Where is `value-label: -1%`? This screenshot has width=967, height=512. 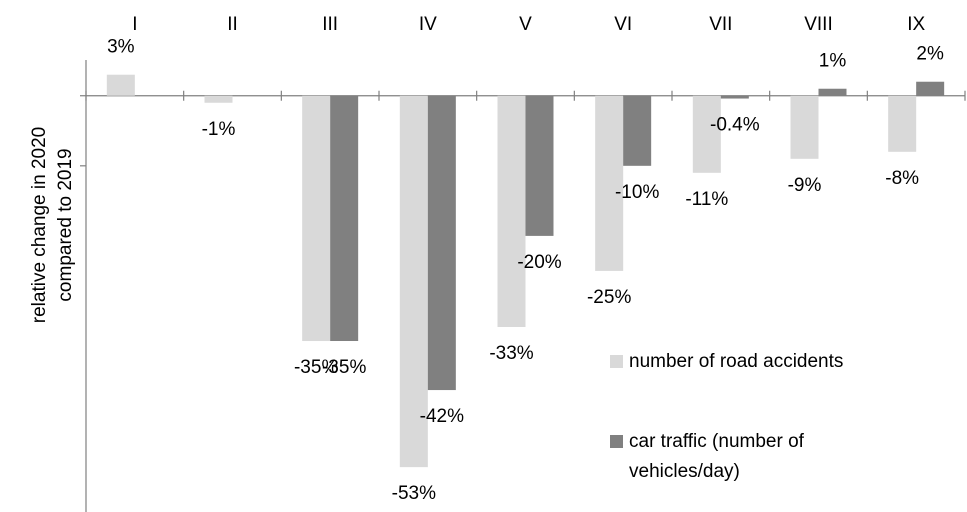 value-label: -1% is located at coordinates (219, 129).